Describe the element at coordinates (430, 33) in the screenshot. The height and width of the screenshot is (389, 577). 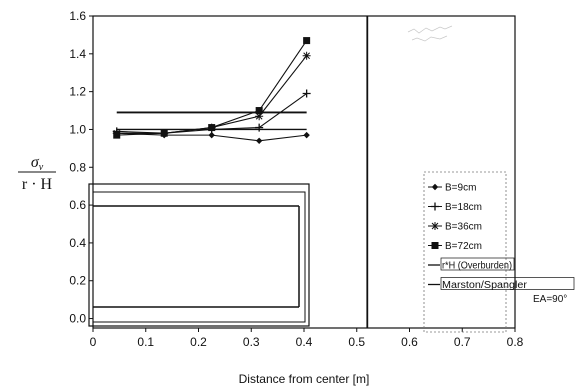
I see `scan-noise` at that location.